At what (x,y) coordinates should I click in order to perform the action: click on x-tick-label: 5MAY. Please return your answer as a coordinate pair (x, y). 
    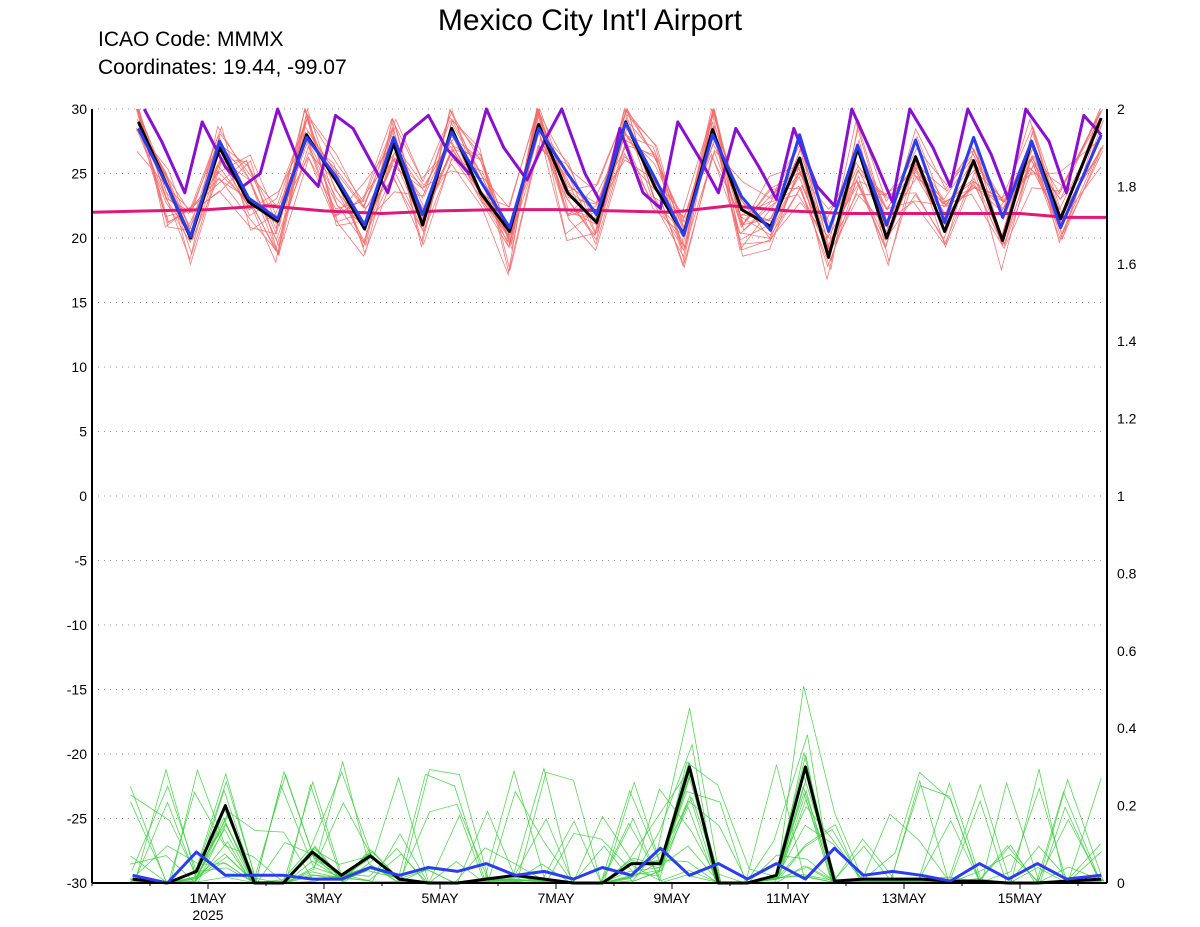
    Looking at the image, I should click on (440, 898).